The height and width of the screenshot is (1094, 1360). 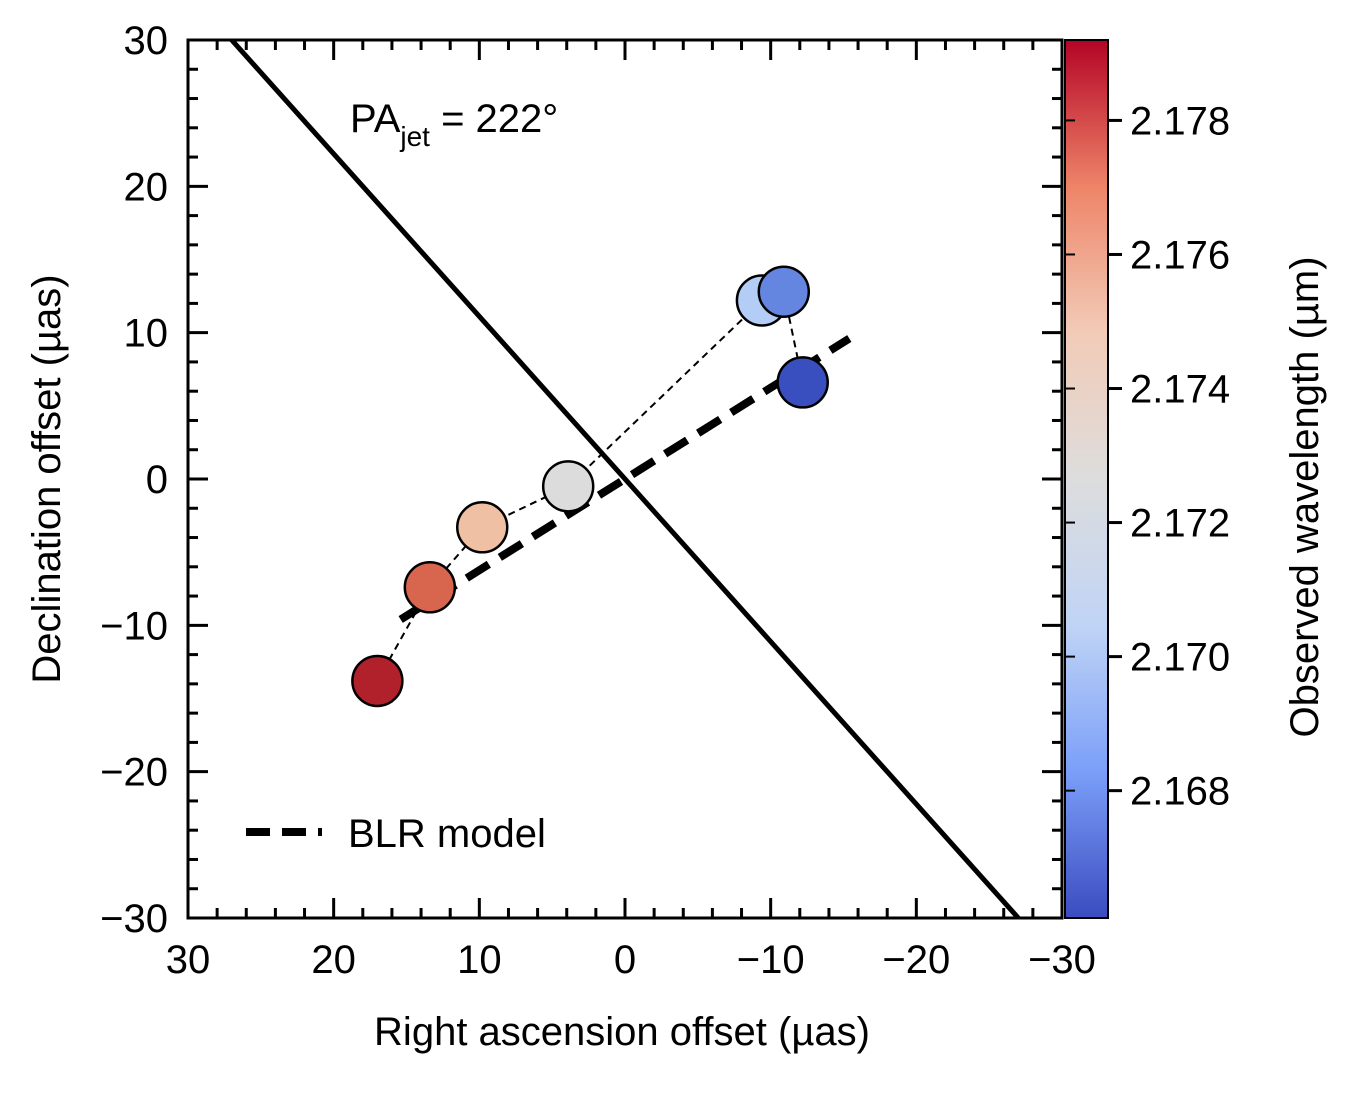 What do you see at coordinates (1305, 496) in the screenshot?
I see `colorbar-label: Observed wavelength (µm)` at bounding box center [1305, 496].